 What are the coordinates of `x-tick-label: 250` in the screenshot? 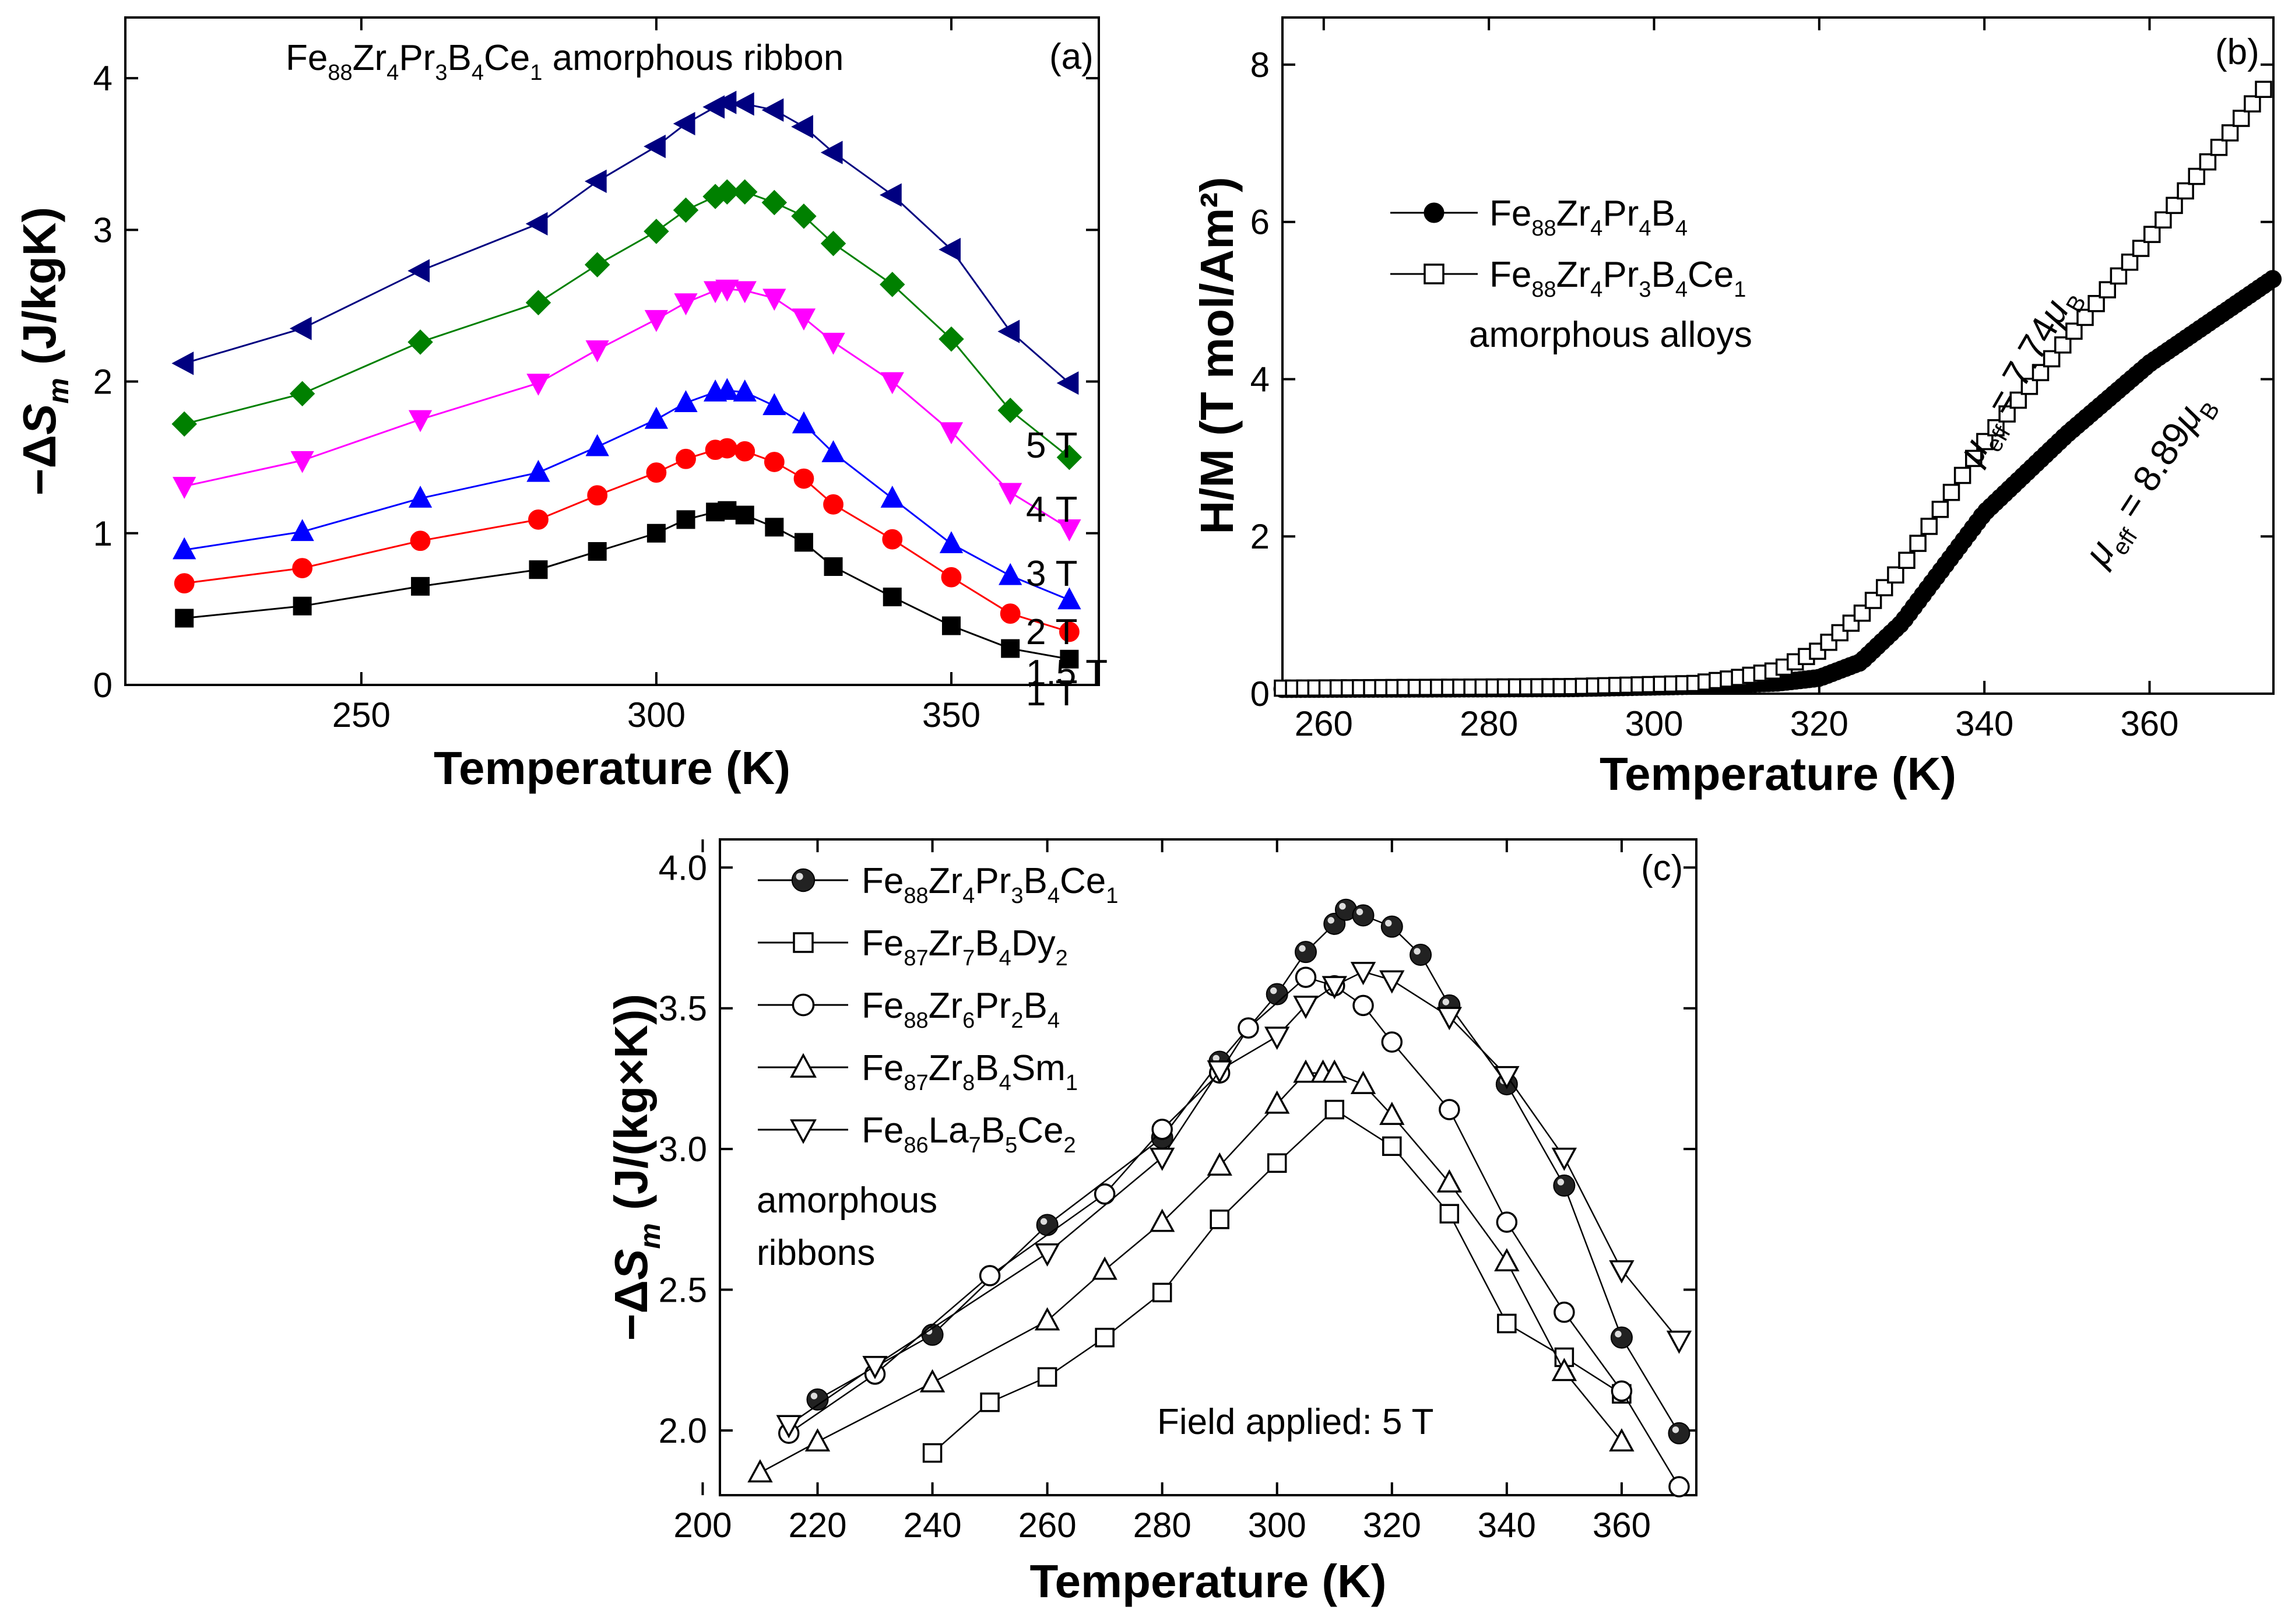 It's located at (361, 714).